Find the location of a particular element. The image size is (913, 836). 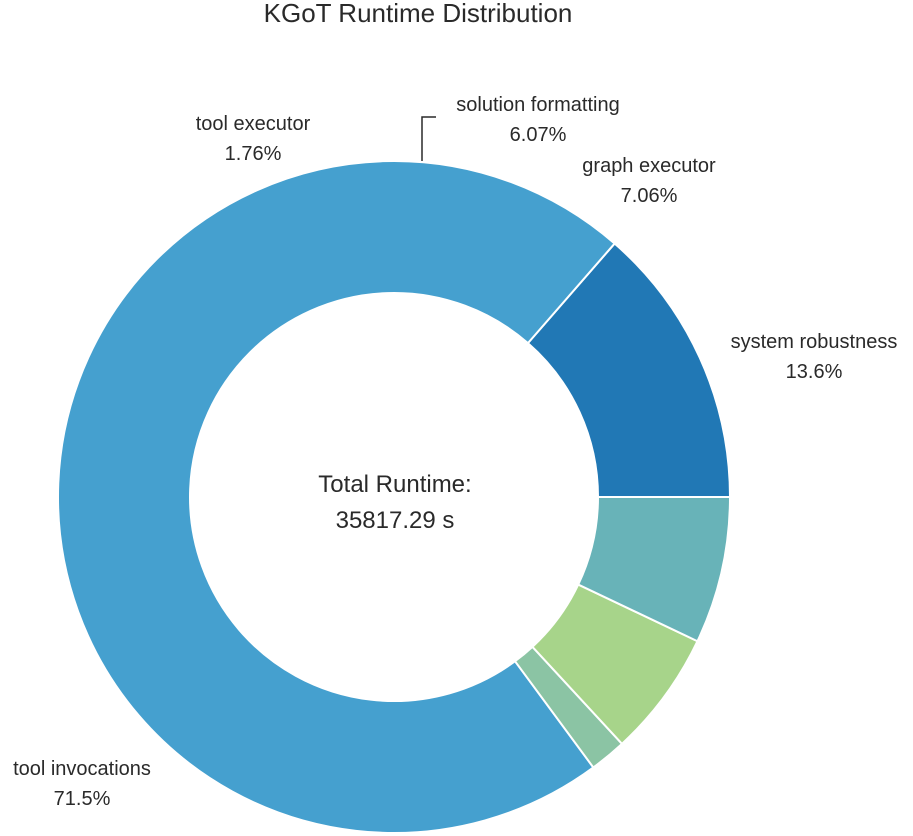

leader-line-solution-formatting is located at coordinates (428, 138).